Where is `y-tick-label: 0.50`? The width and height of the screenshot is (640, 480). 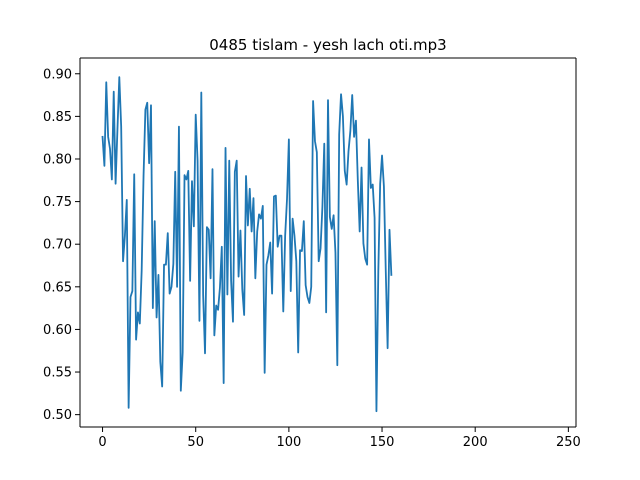
y-tick-label: 0.50 is located at coordinates (57, 415).